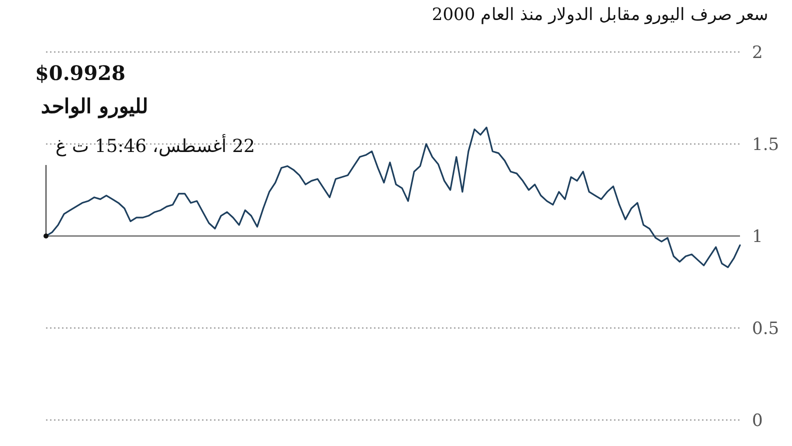  Describe the element at coordinates (94, 106) in the screenshot. I see `annotation: لليورو الواحد` at that location.